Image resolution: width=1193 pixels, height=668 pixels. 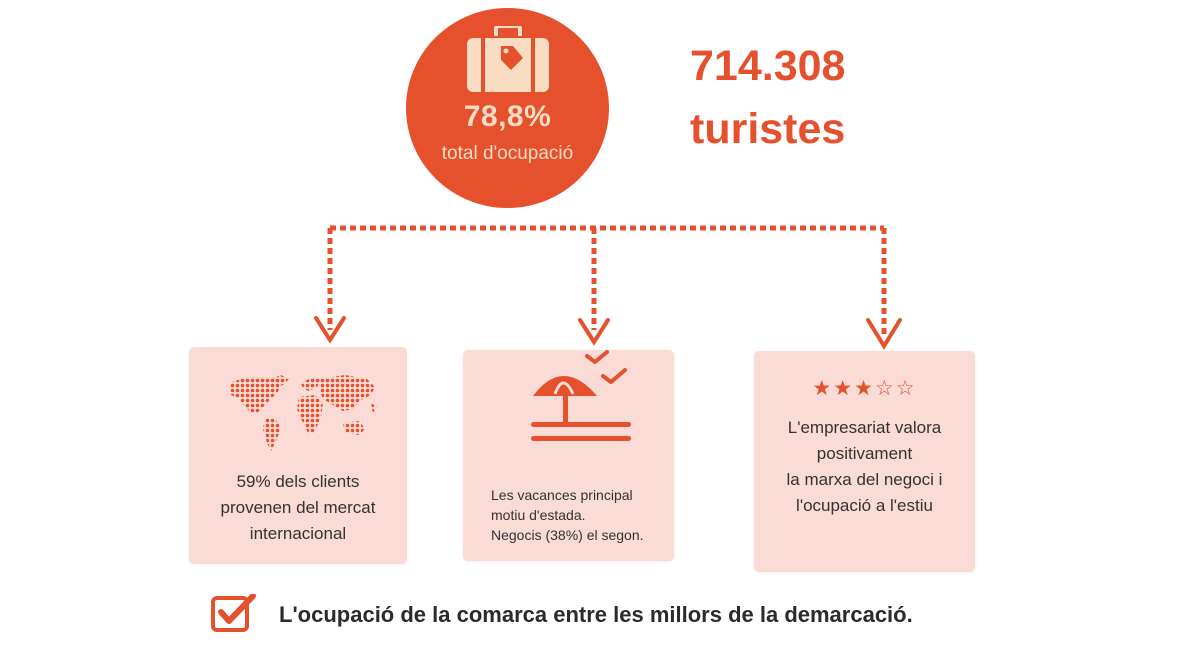 What do you see at coordinates (581, 395) in the screenshot?
I see `beach-umbrella-icon` at bounding box center [581, 395].